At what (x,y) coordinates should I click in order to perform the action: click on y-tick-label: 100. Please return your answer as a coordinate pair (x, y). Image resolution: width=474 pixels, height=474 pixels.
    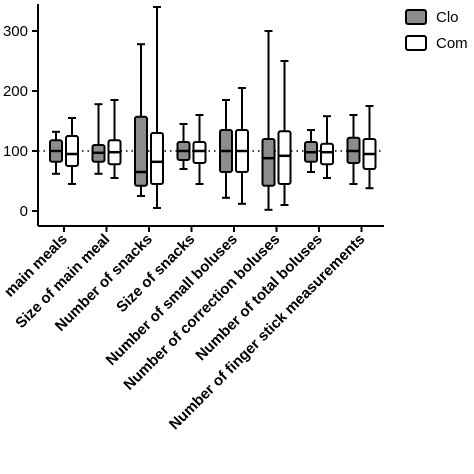
    Looking at the image, I should click on (15, 151).